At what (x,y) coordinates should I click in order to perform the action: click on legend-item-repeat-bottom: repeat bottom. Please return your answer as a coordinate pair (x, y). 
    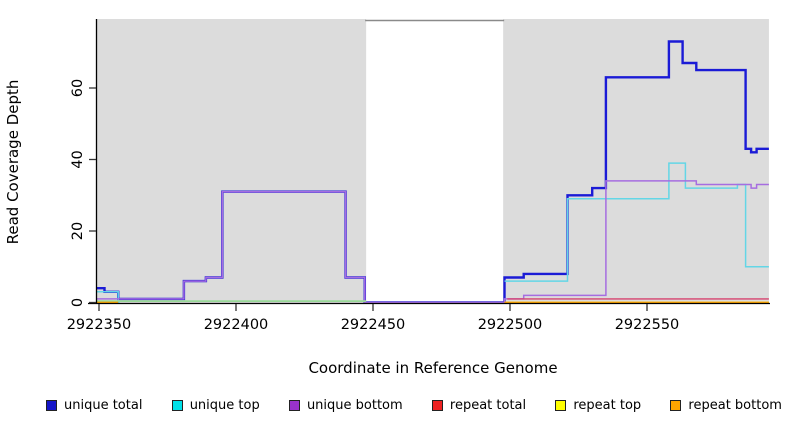
    Looking at the image, I should click on (726, 405).